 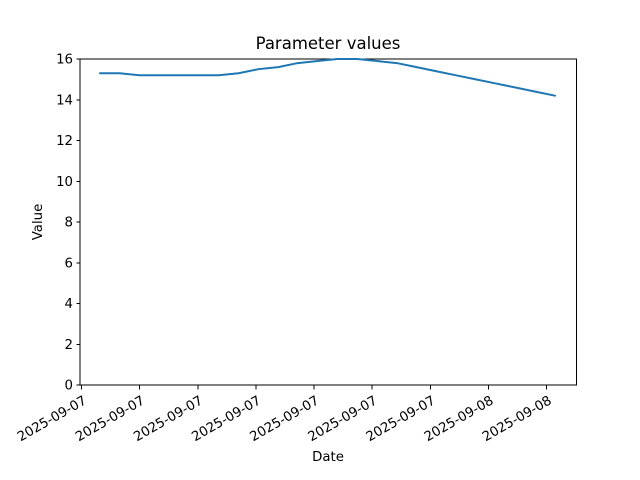 I want to click on chart-title: Parameter values, so click(x=328, y=43).